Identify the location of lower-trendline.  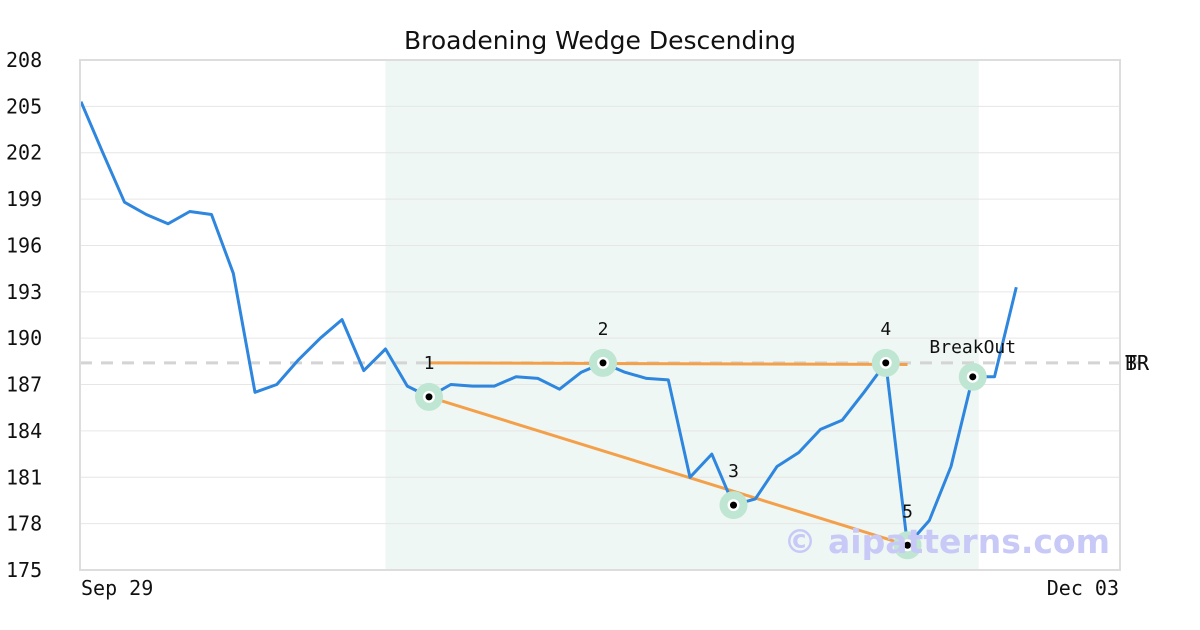
(668, 471).